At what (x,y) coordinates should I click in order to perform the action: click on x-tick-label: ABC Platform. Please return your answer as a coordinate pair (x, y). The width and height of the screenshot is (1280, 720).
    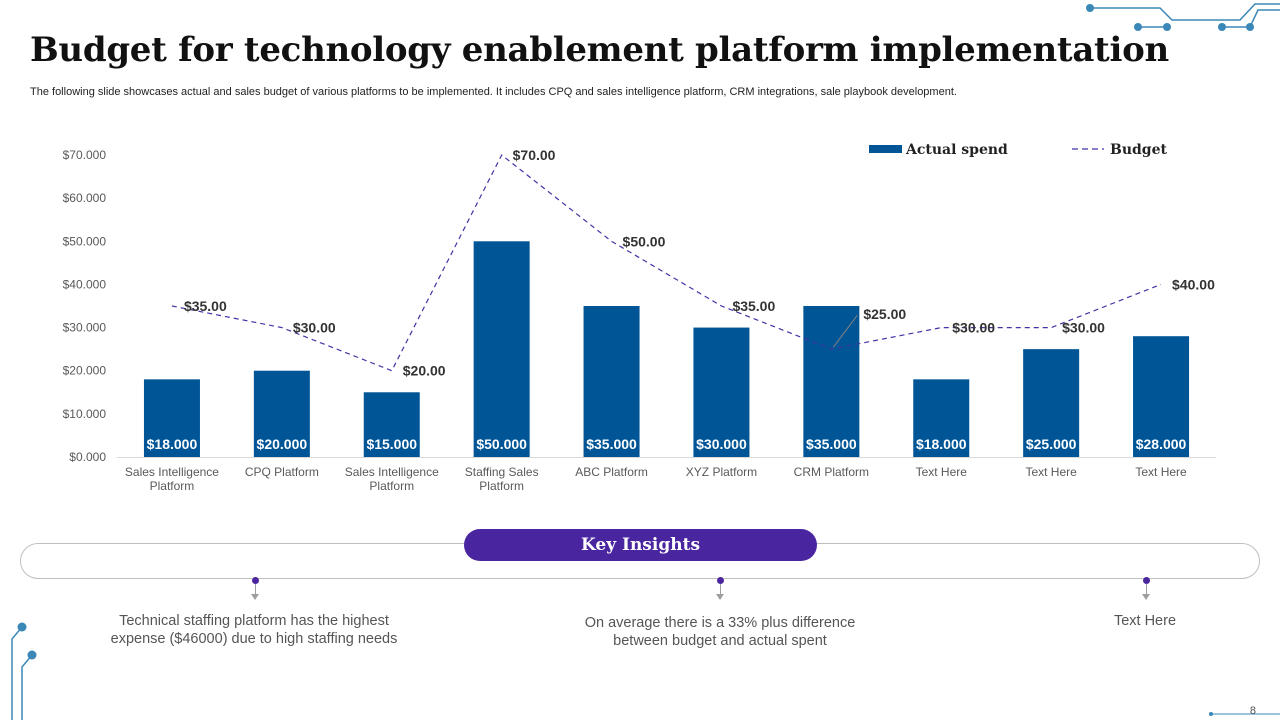
    Looking at the image, I should click on (611, 472).